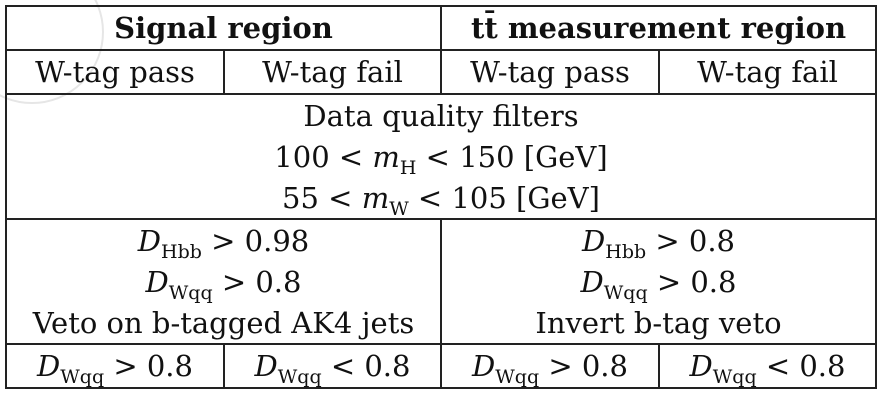  I want to click on header-row: Signal region tt̄ measurement region, so click(441, 28).